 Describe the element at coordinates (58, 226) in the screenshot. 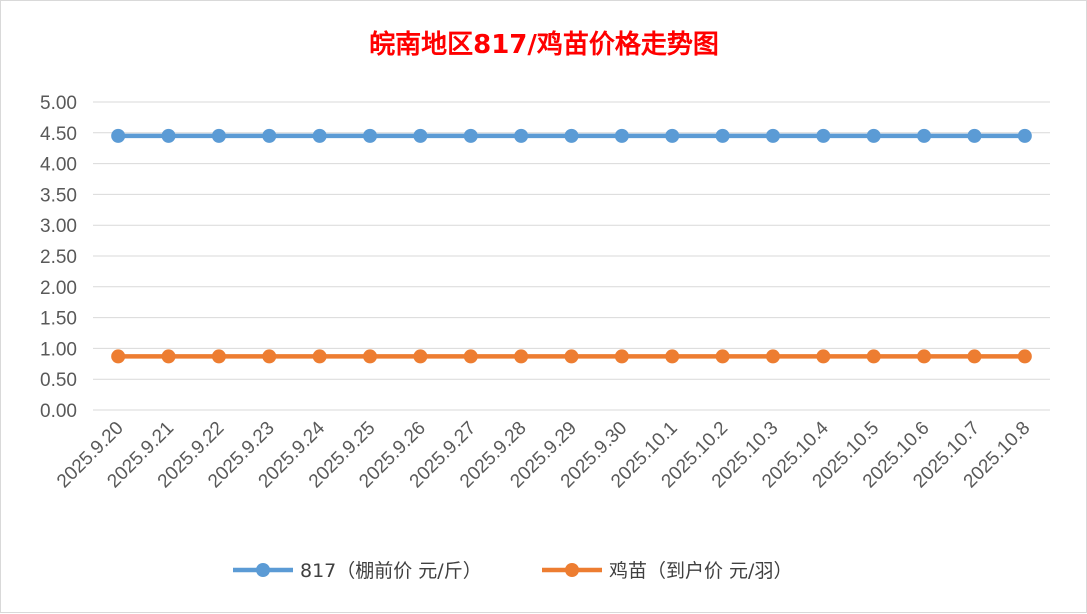

I see `y-tick-label: 3.00` at that location.